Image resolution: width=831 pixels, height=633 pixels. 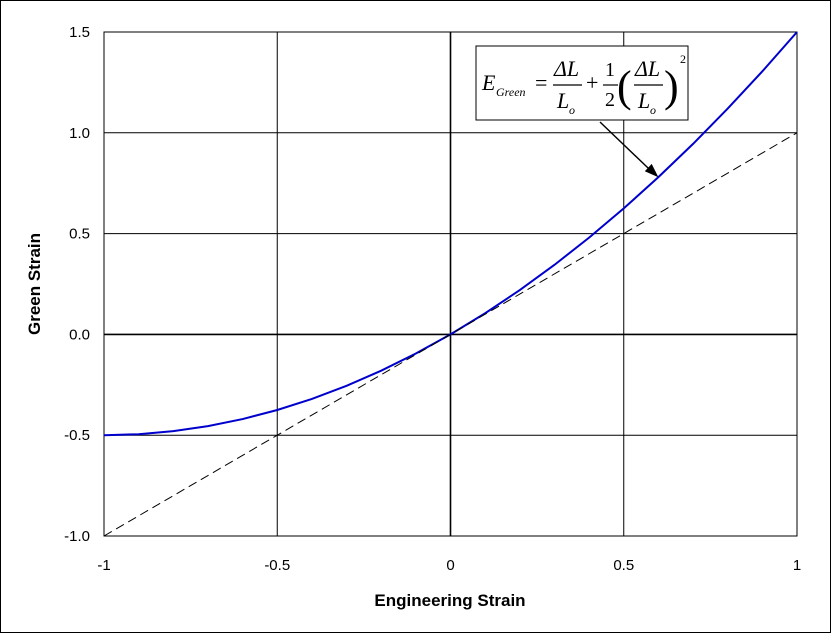 I want to click on arrow-shaft, so click(x=626, y=147).